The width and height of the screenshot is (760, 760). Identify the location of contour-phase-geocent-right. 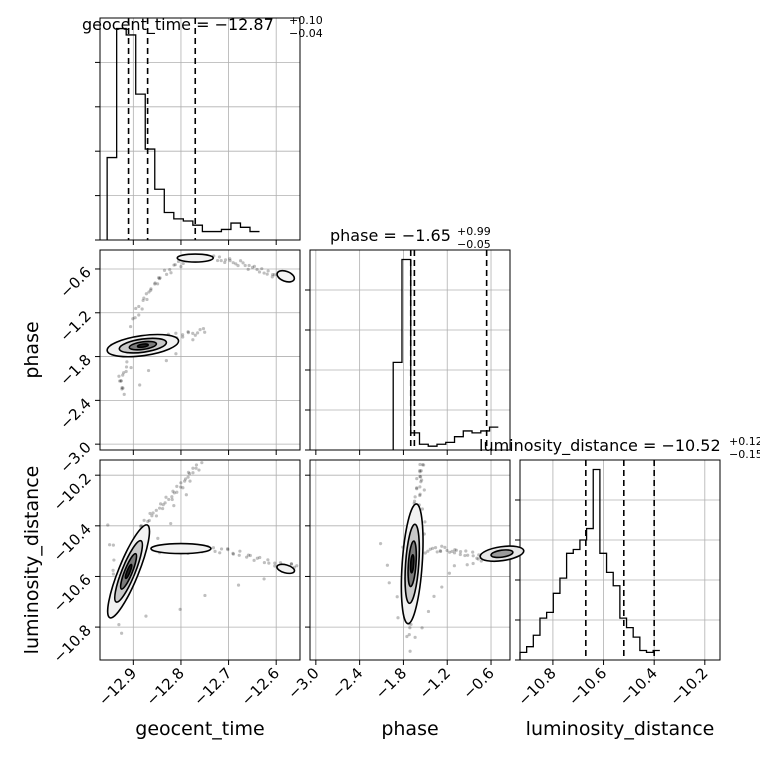
(286, 276).